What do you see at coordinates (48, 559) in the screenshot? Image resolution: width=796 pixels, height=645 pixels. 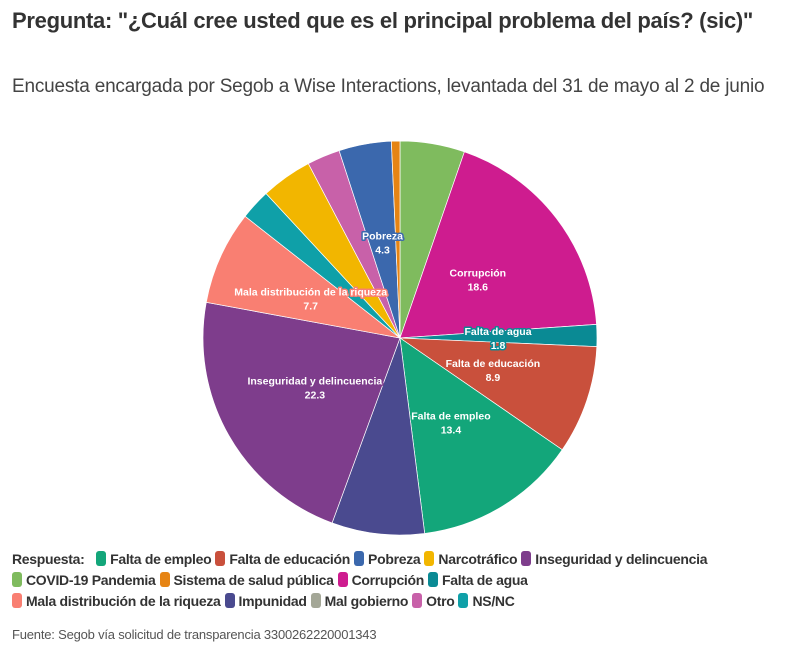 I see `legend-title: Respuesta:` at bounding box center [48, 559].